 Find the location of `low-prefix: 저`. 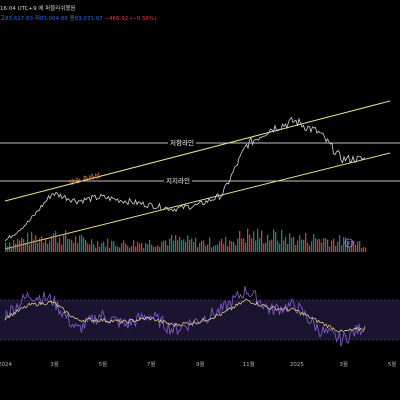

low-prefix: 저 is located at coordinates (37, 19).